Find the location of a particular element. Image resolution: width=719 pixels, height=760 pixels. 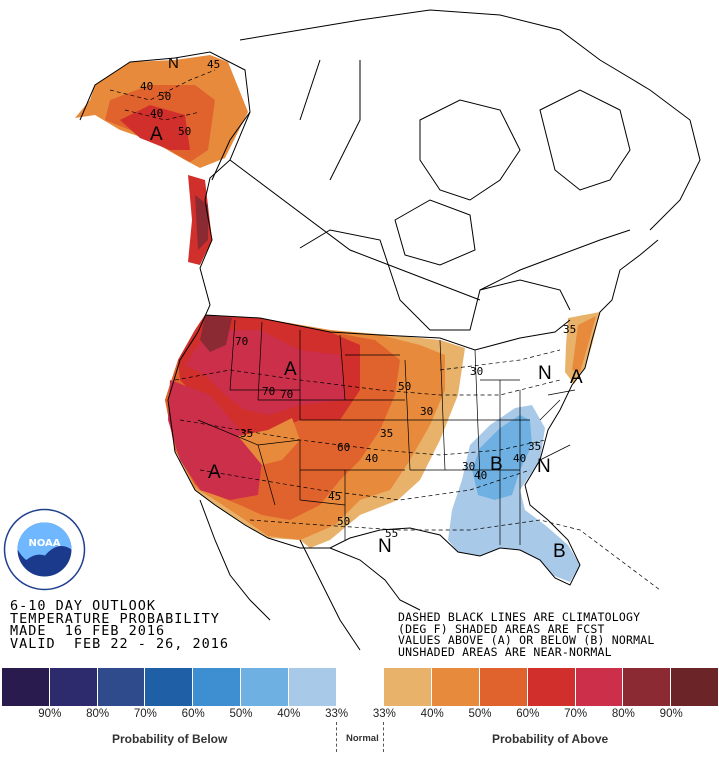

category-label-northern-plains: A is located at coordinates (290, 369).